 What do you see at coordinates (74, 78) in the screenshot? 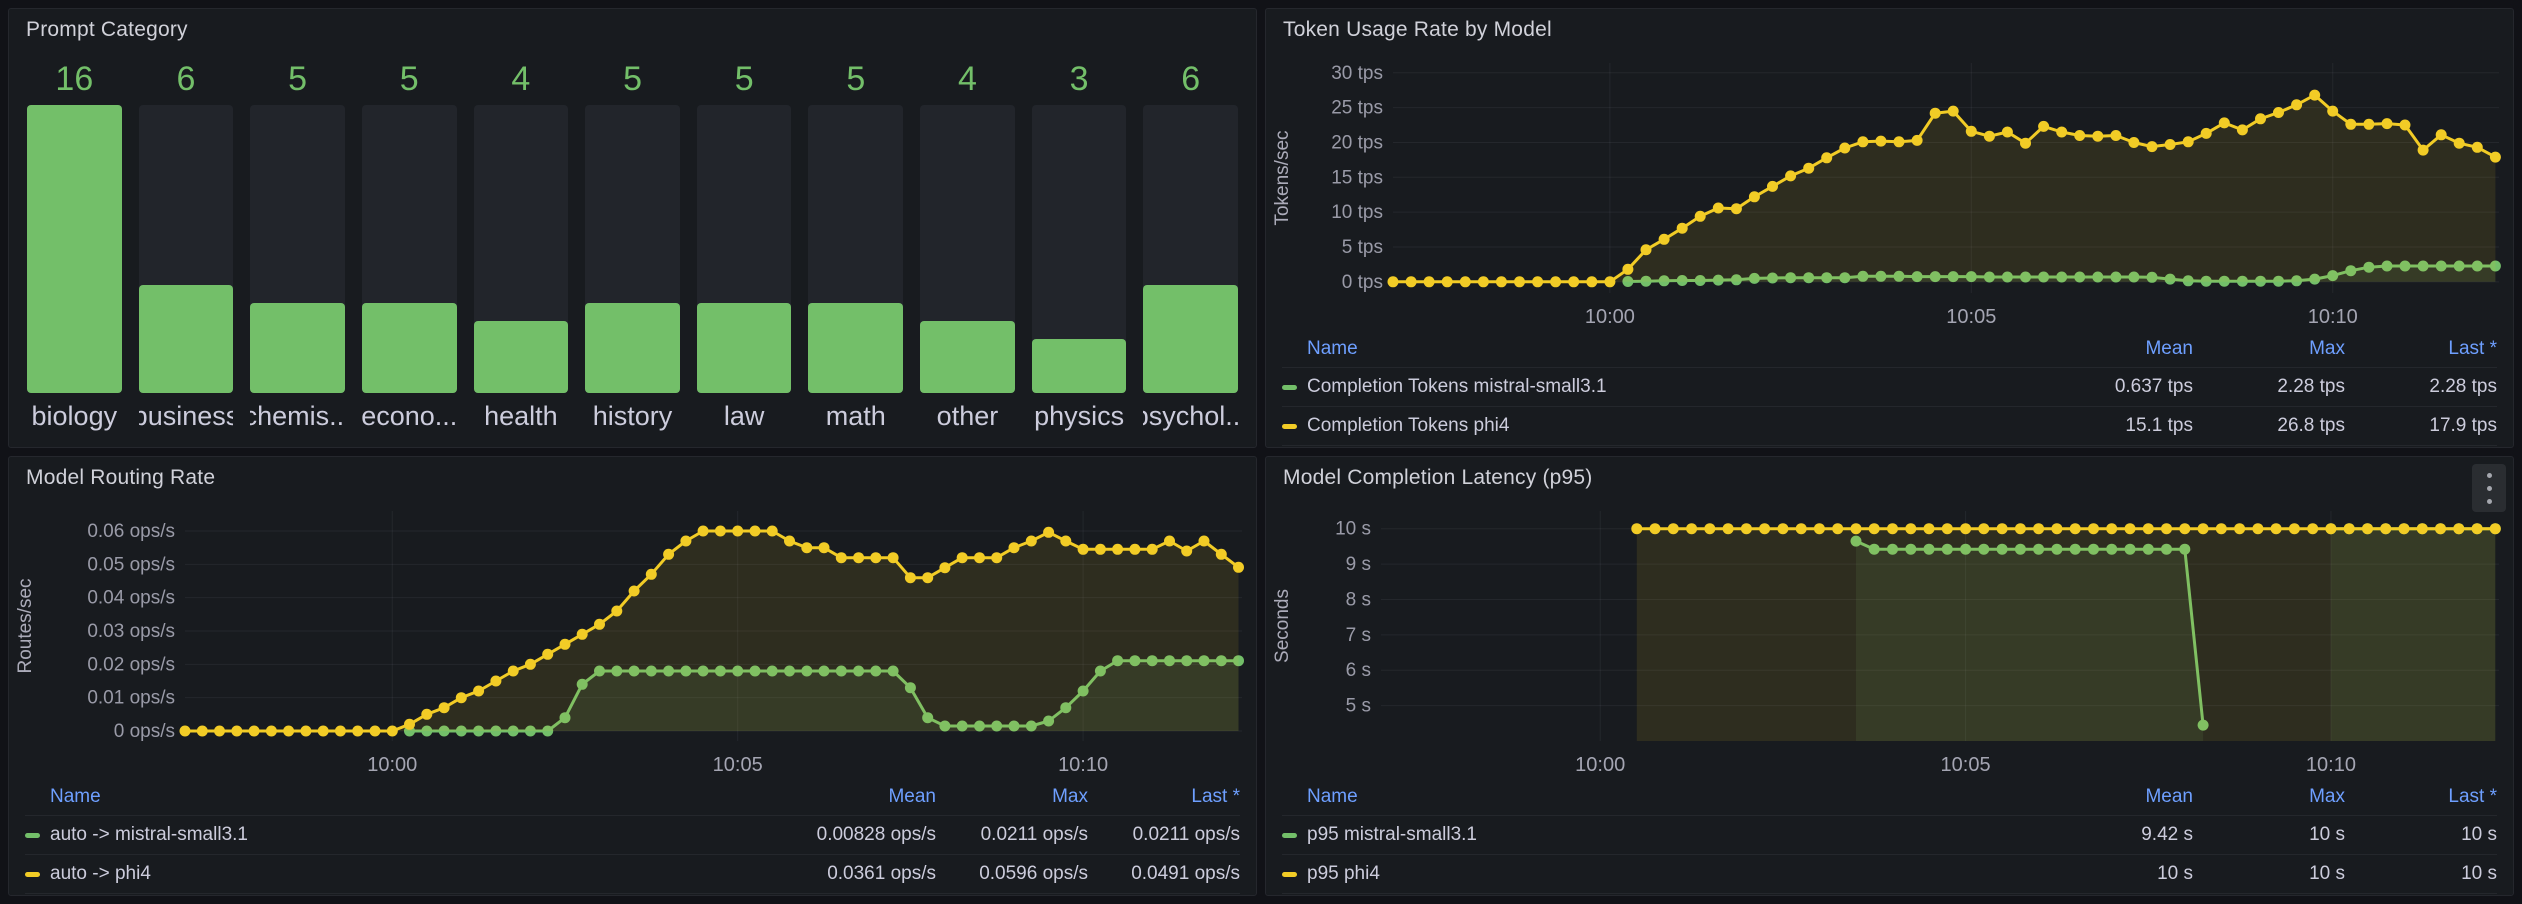
I see `bar-value-label: 16` at bounding box center [74, 78].